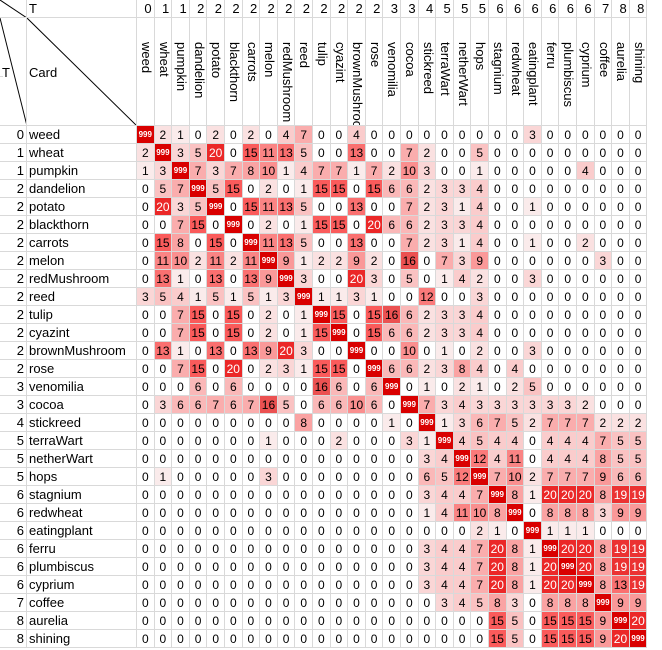 Image resolution: width=662 pixels, height=650 pixels. What do you see at coordinates (82, 135) in the screenshot?
I see `row-card-name: weed` at bounding box center [82, 135].